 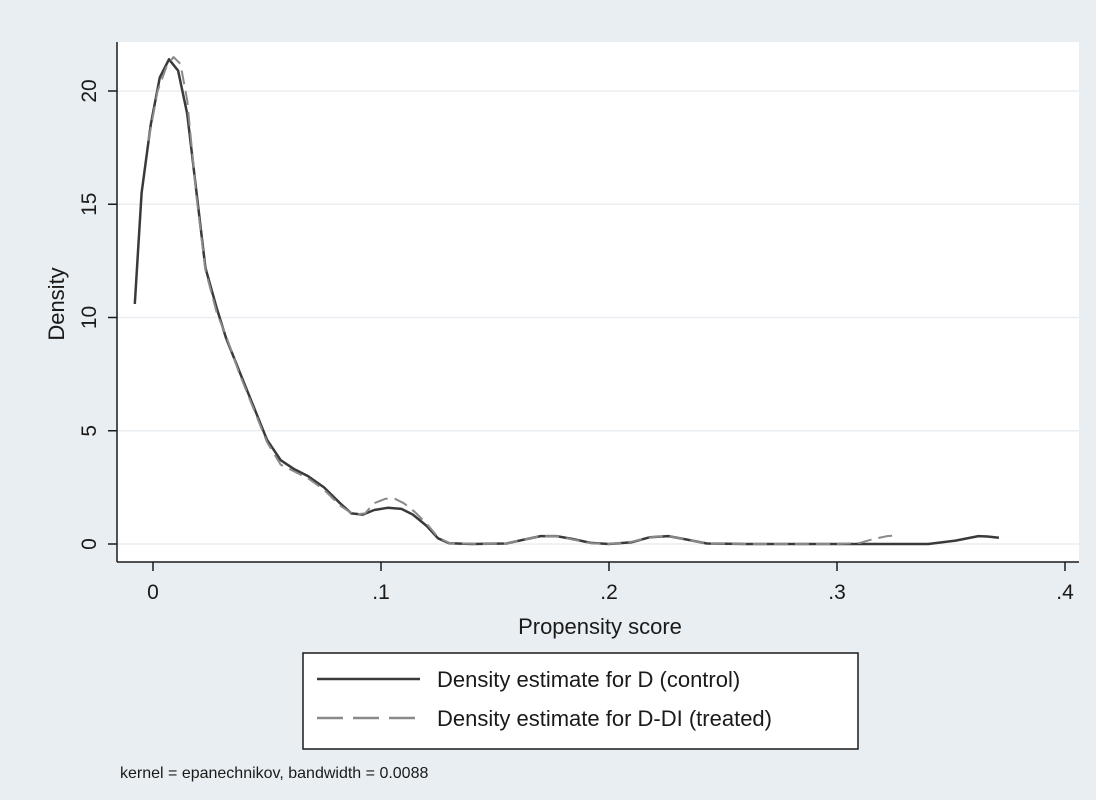 What do you see at coordinates (600, 626) in the screenshot?
I see `x-axis-label: Propensity score` at bounding box center [600, 626].